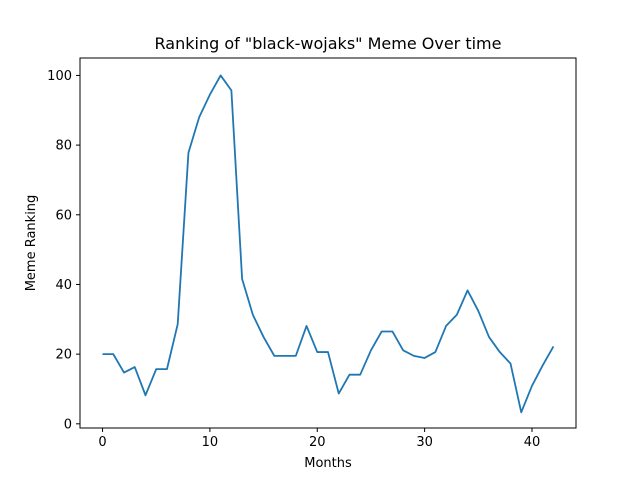 This screenshot has height=480, width=640. Describe the element at coordinates (210, 442) in the screenshot. I see `x-tick-label: 10` at that location.